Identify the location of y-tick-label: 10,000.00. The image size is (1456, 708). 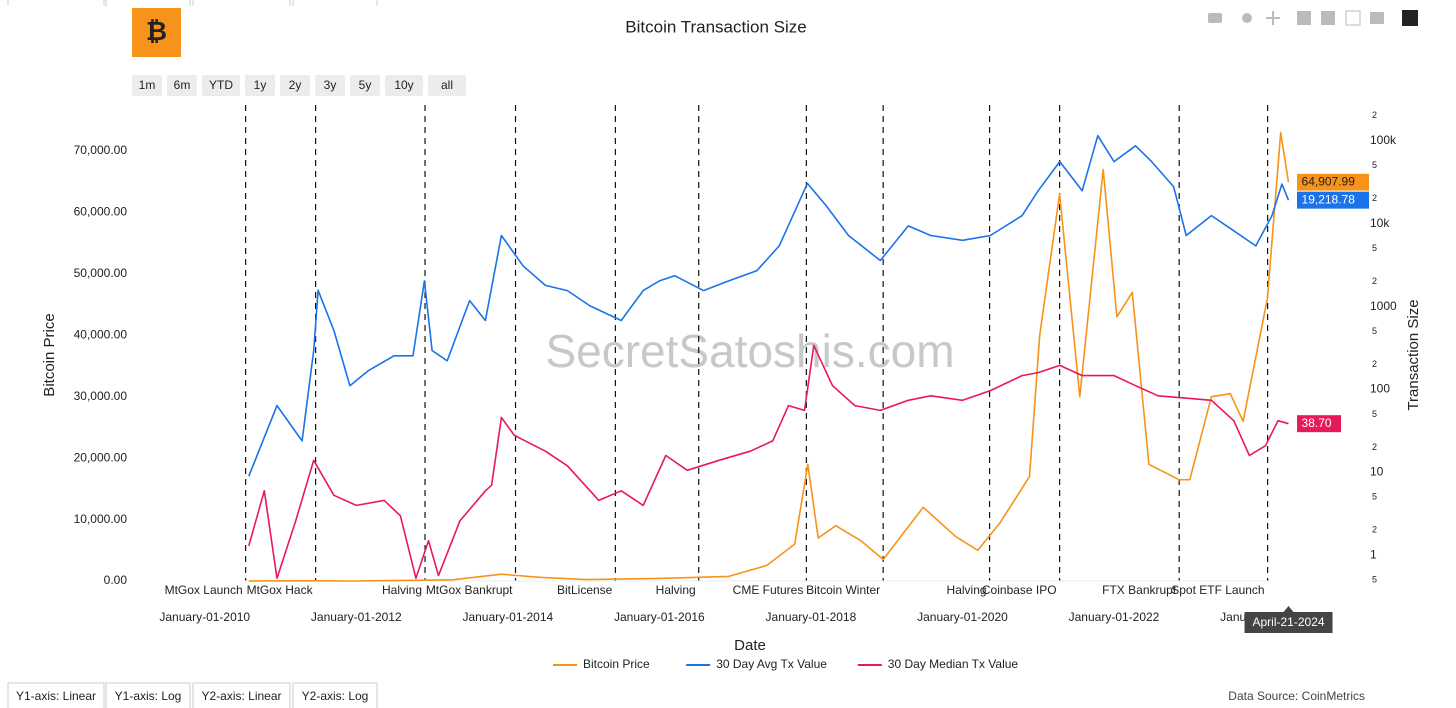
(101, 519).